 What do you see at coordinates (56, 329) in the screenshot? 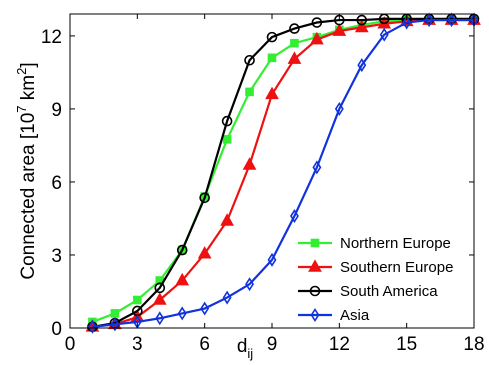
I see `y-tick-label: 0` at bounding box center [56, 329].